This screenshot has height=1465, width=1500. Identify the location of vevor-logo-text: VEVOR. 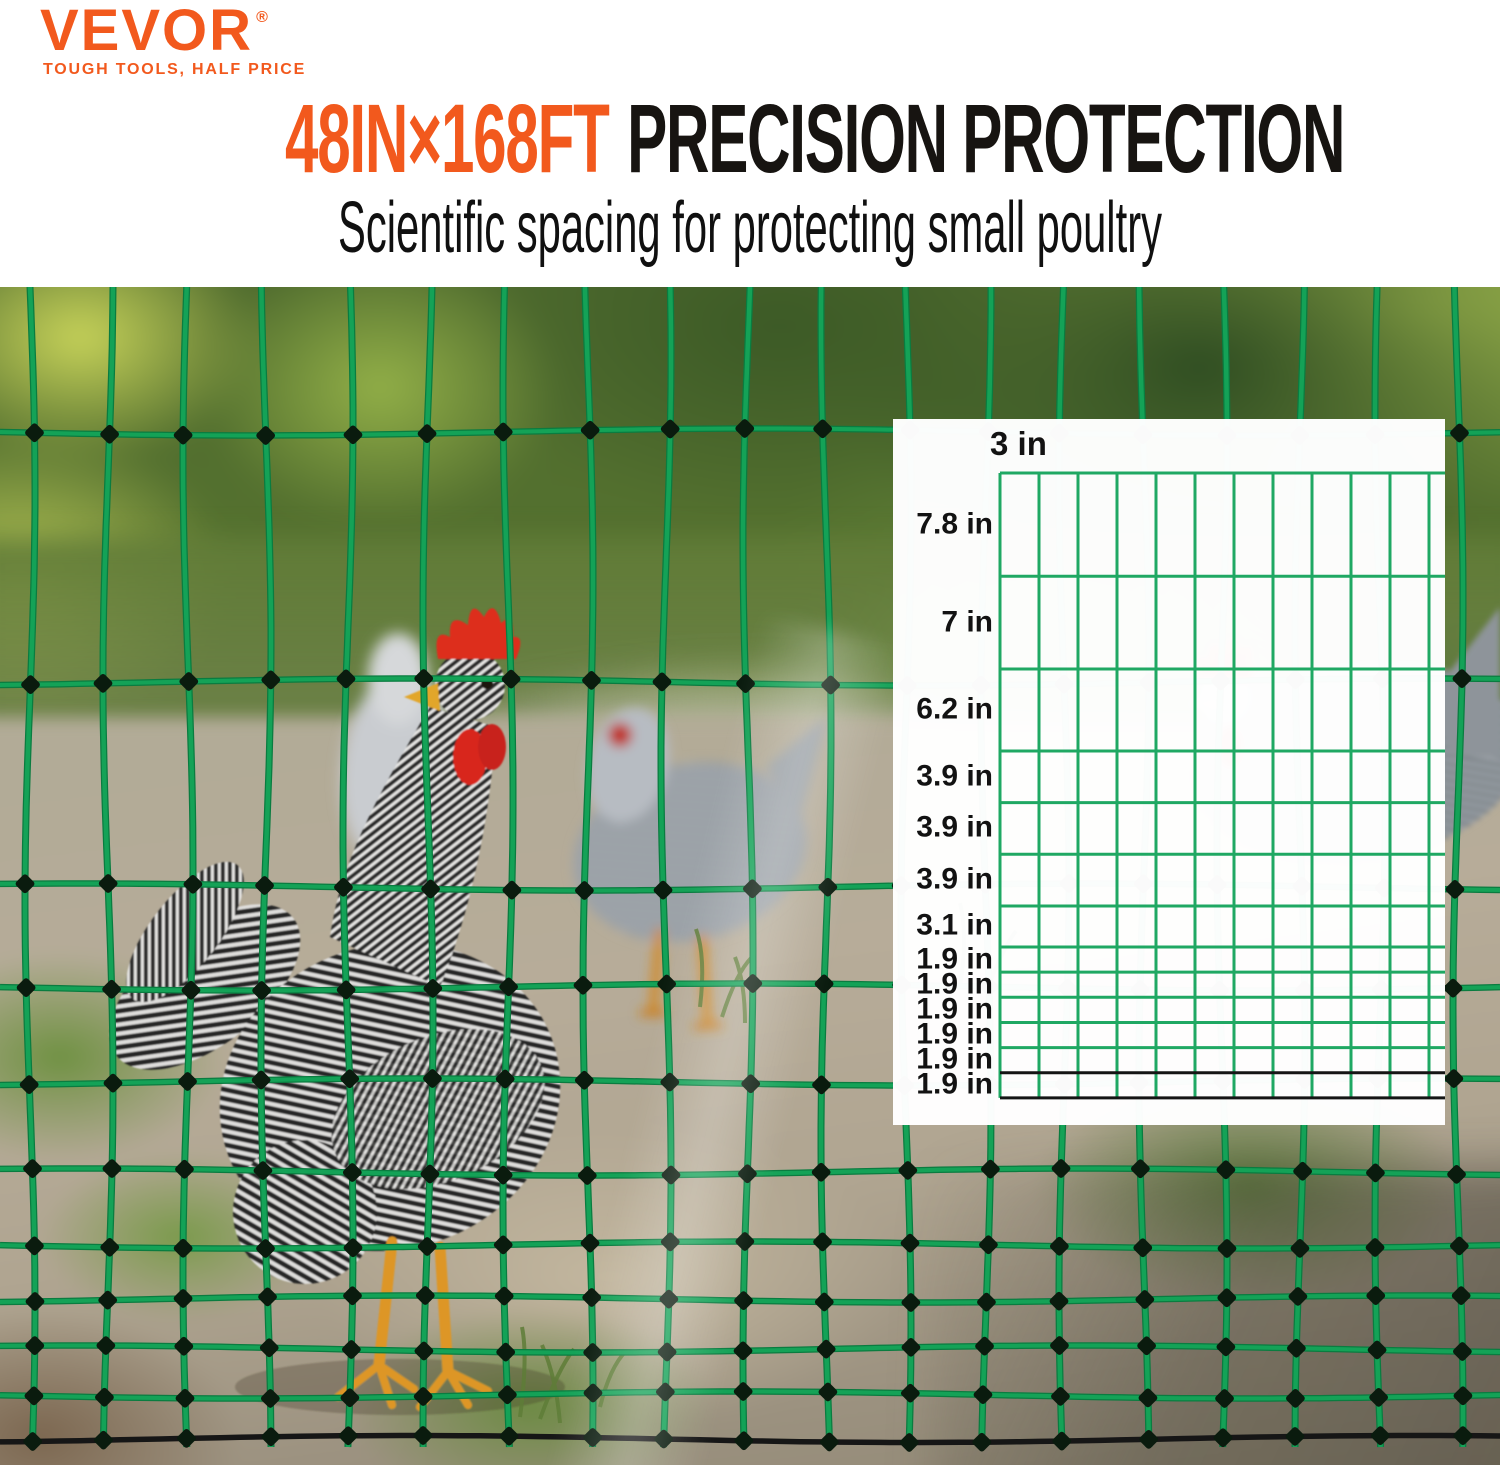
(147, 31).